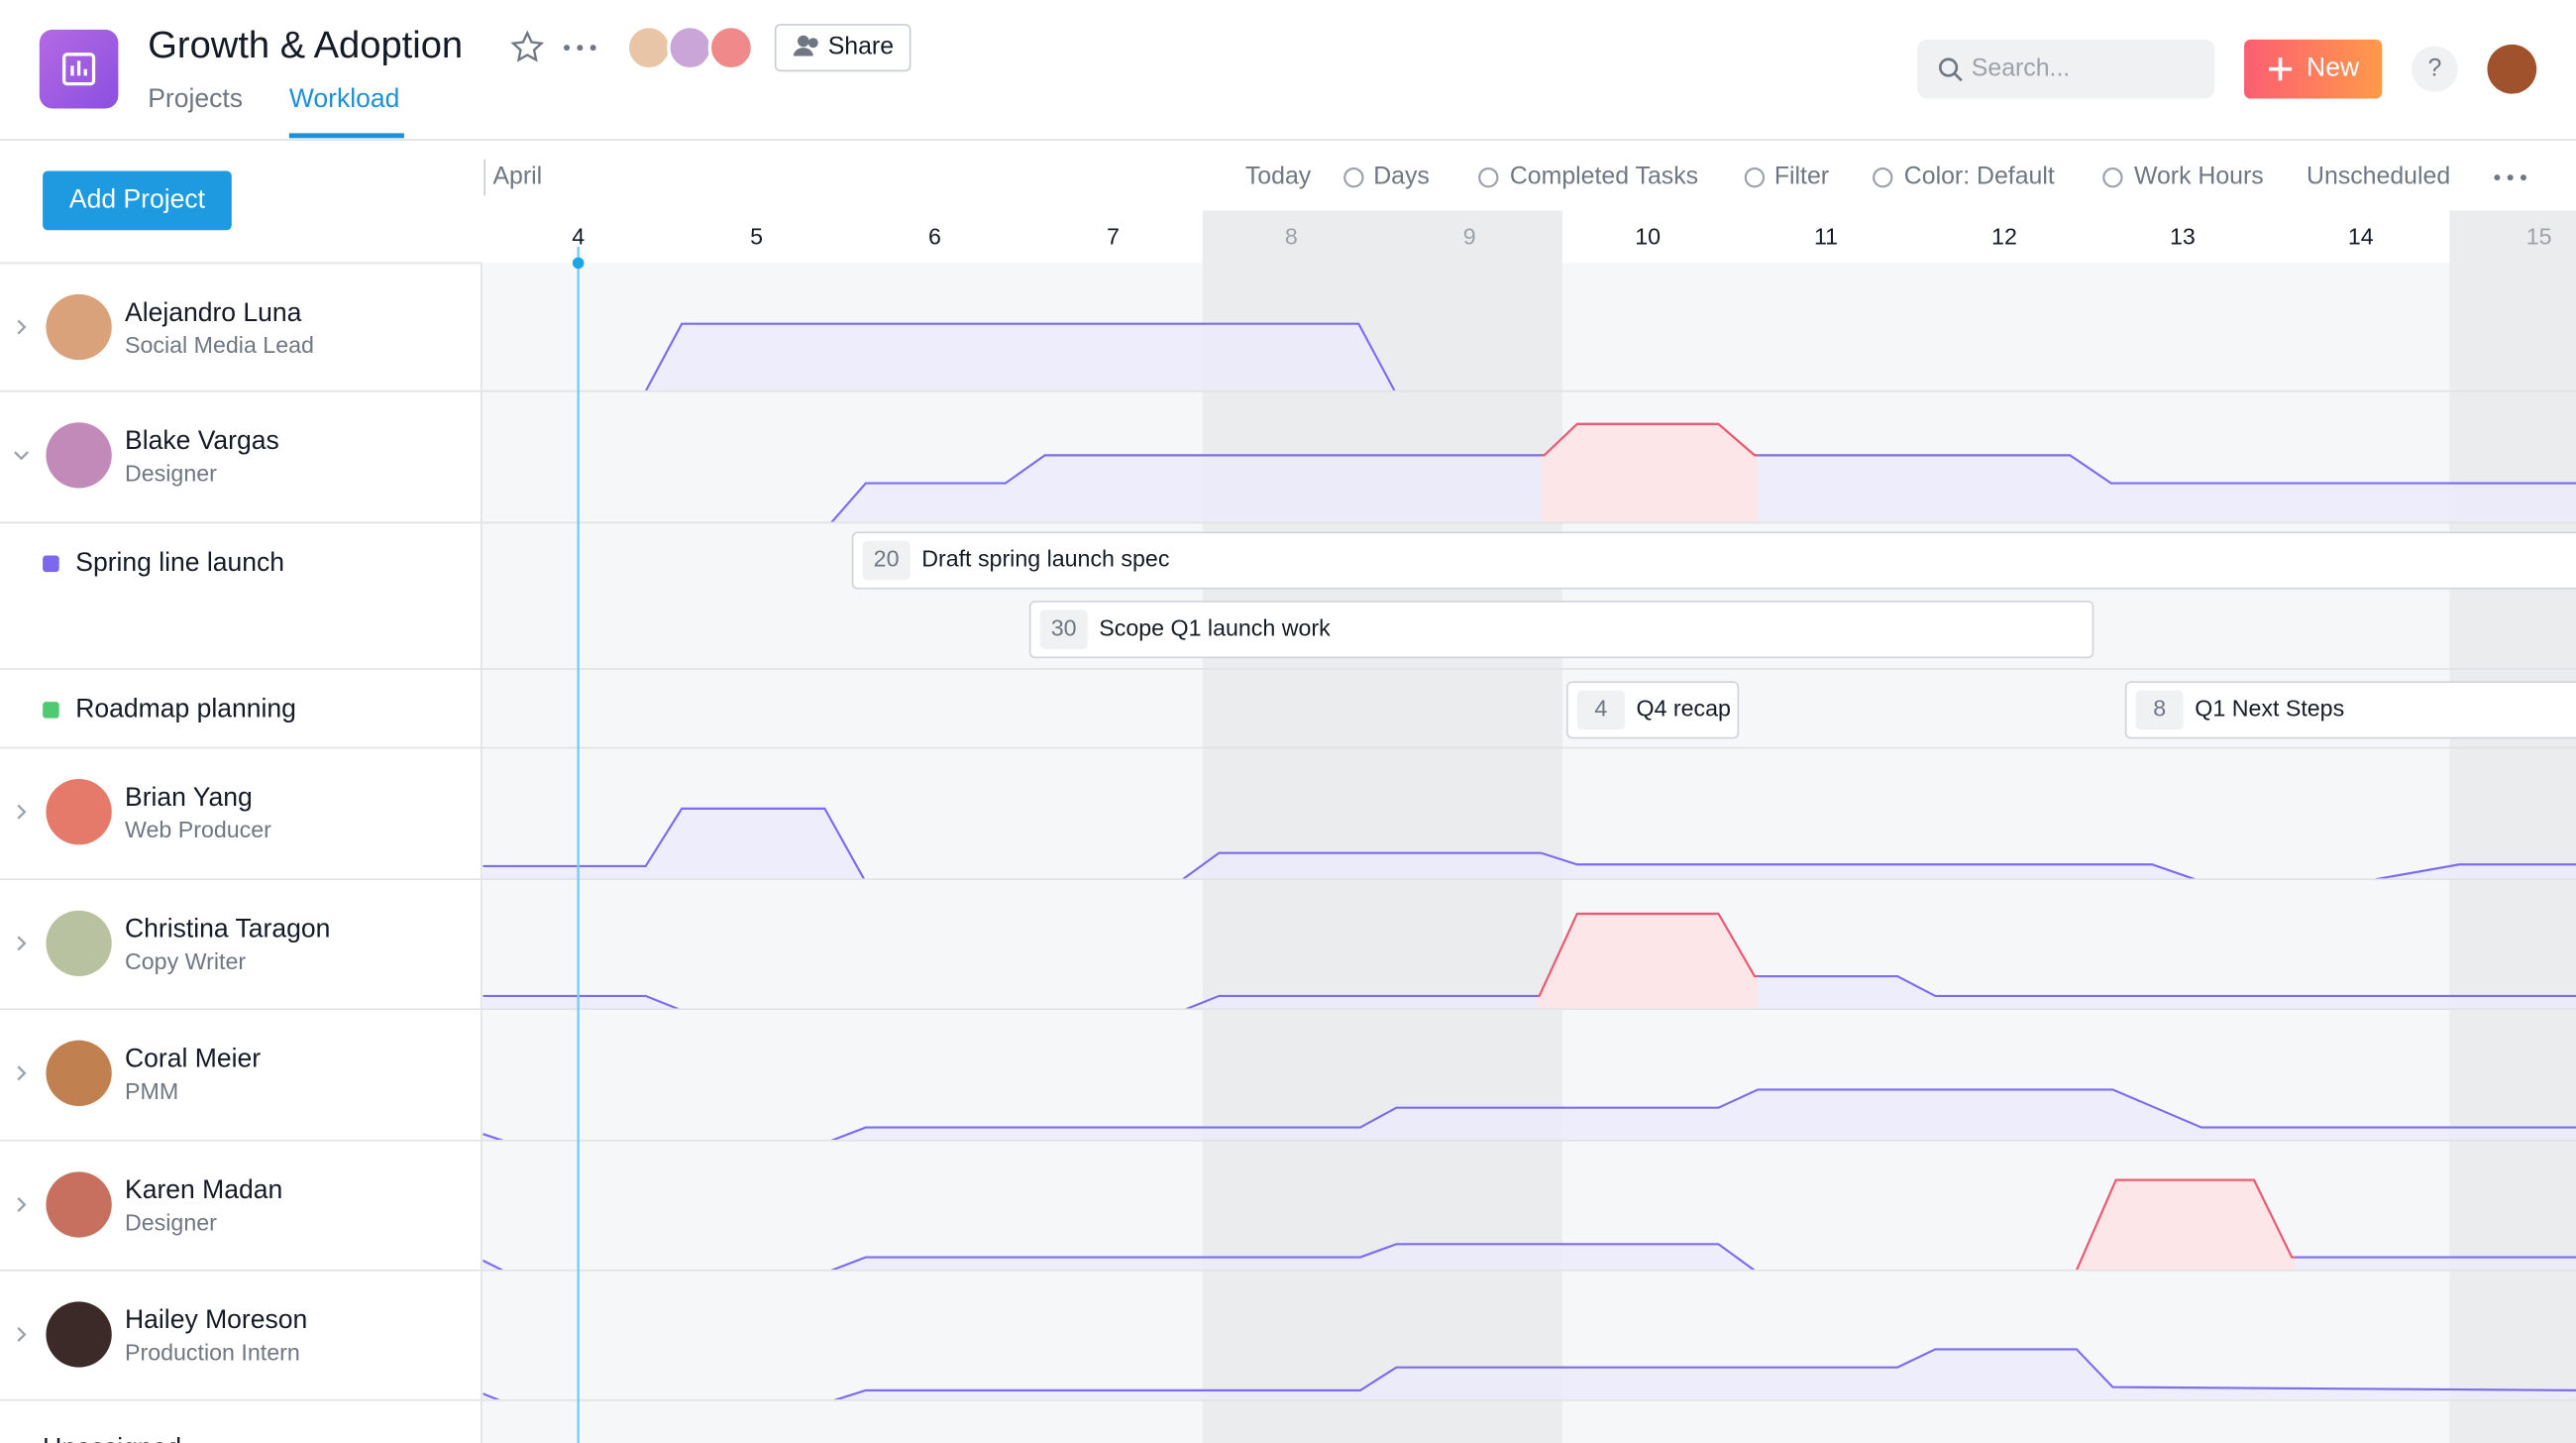  I want to click on share-icon, so click(805, 45).